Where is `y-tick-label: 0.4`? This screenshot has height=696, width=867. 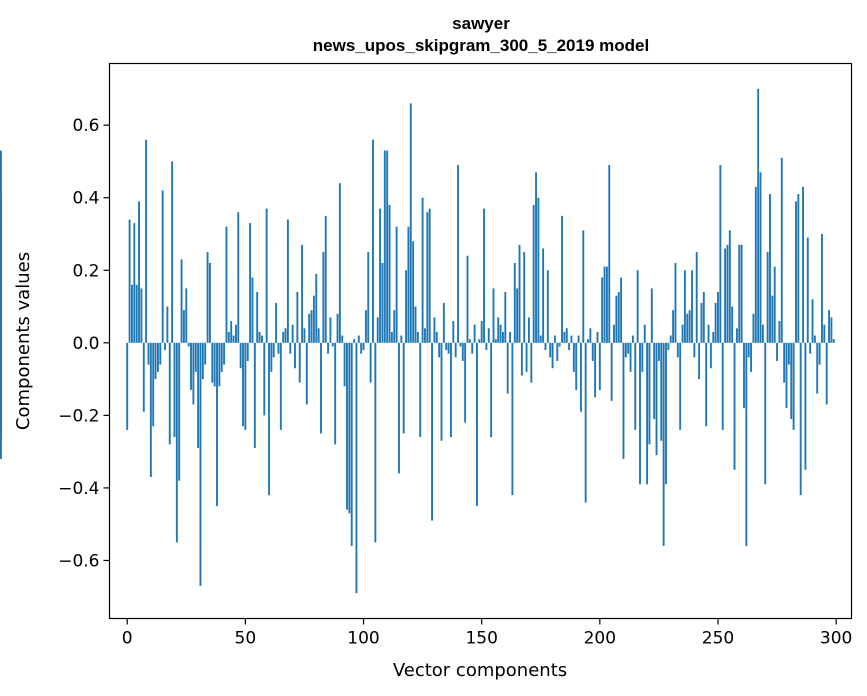
y-tick-label: 0.4 is located at coordinates (85, 199).